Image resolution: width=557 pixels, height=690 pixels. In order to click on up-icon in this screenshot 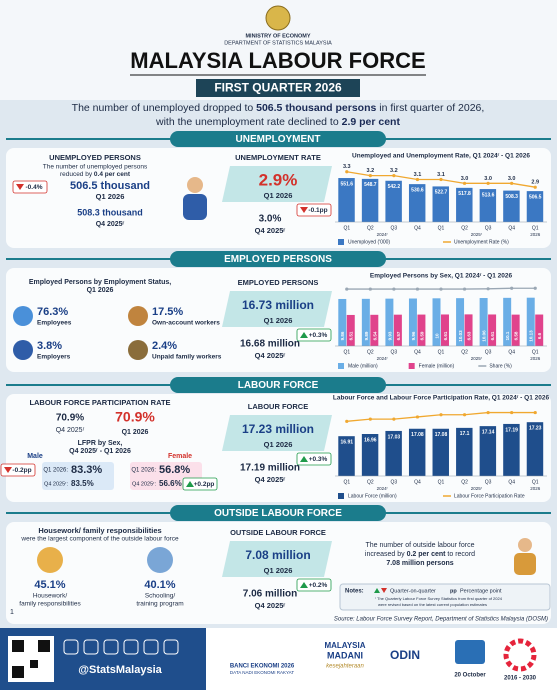, I will do `click(377, 590)`.